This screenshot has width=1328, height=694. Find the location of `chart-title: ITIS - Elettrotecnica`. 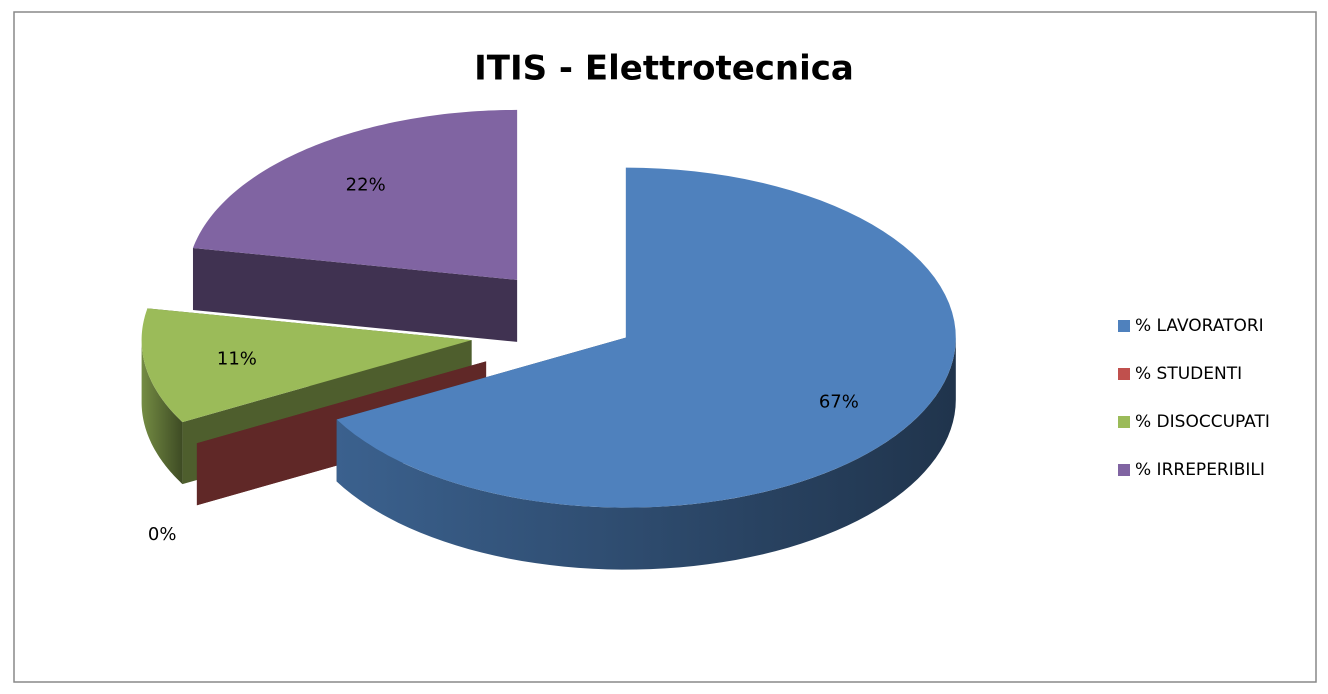

chart-title: ITIS - Elettrotecnica is located at coordinates (664, 69).